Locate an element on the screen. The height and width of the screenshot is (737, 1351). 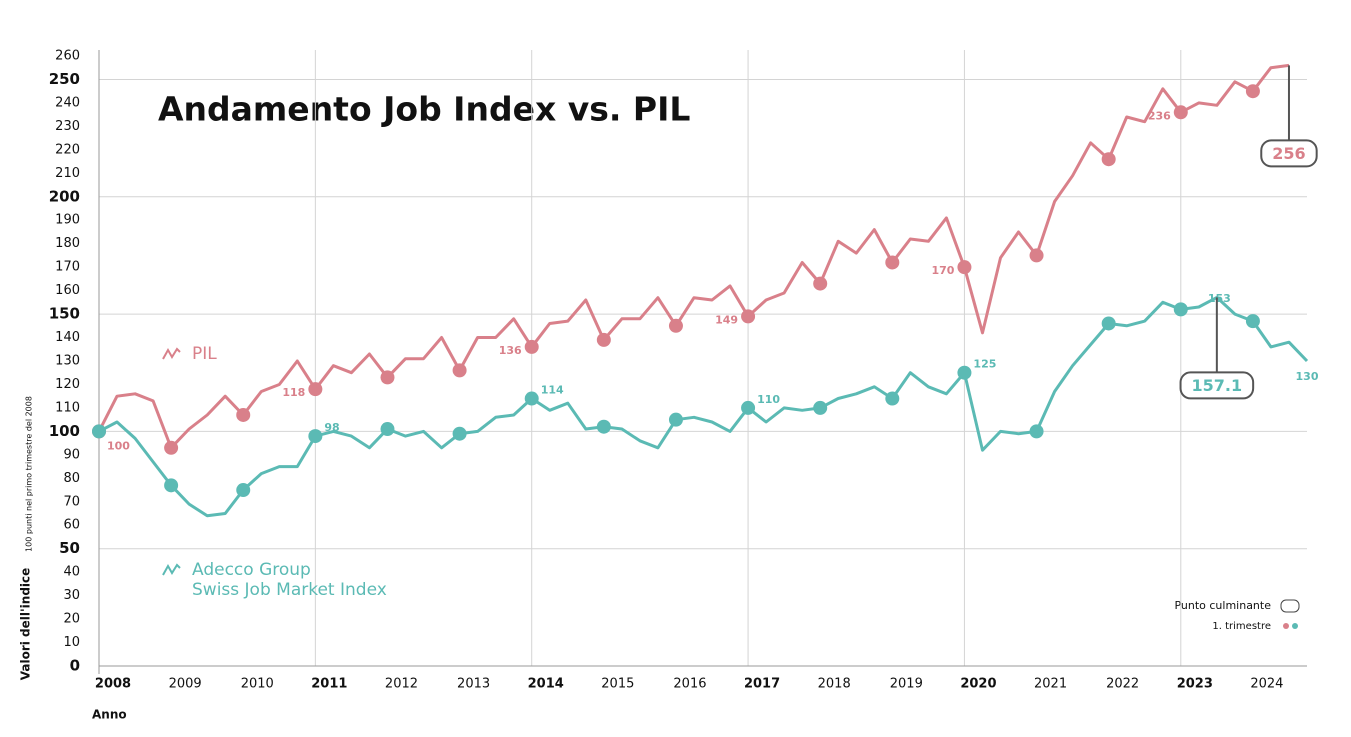
data-label: 118 is located at coordinates (293, 392).